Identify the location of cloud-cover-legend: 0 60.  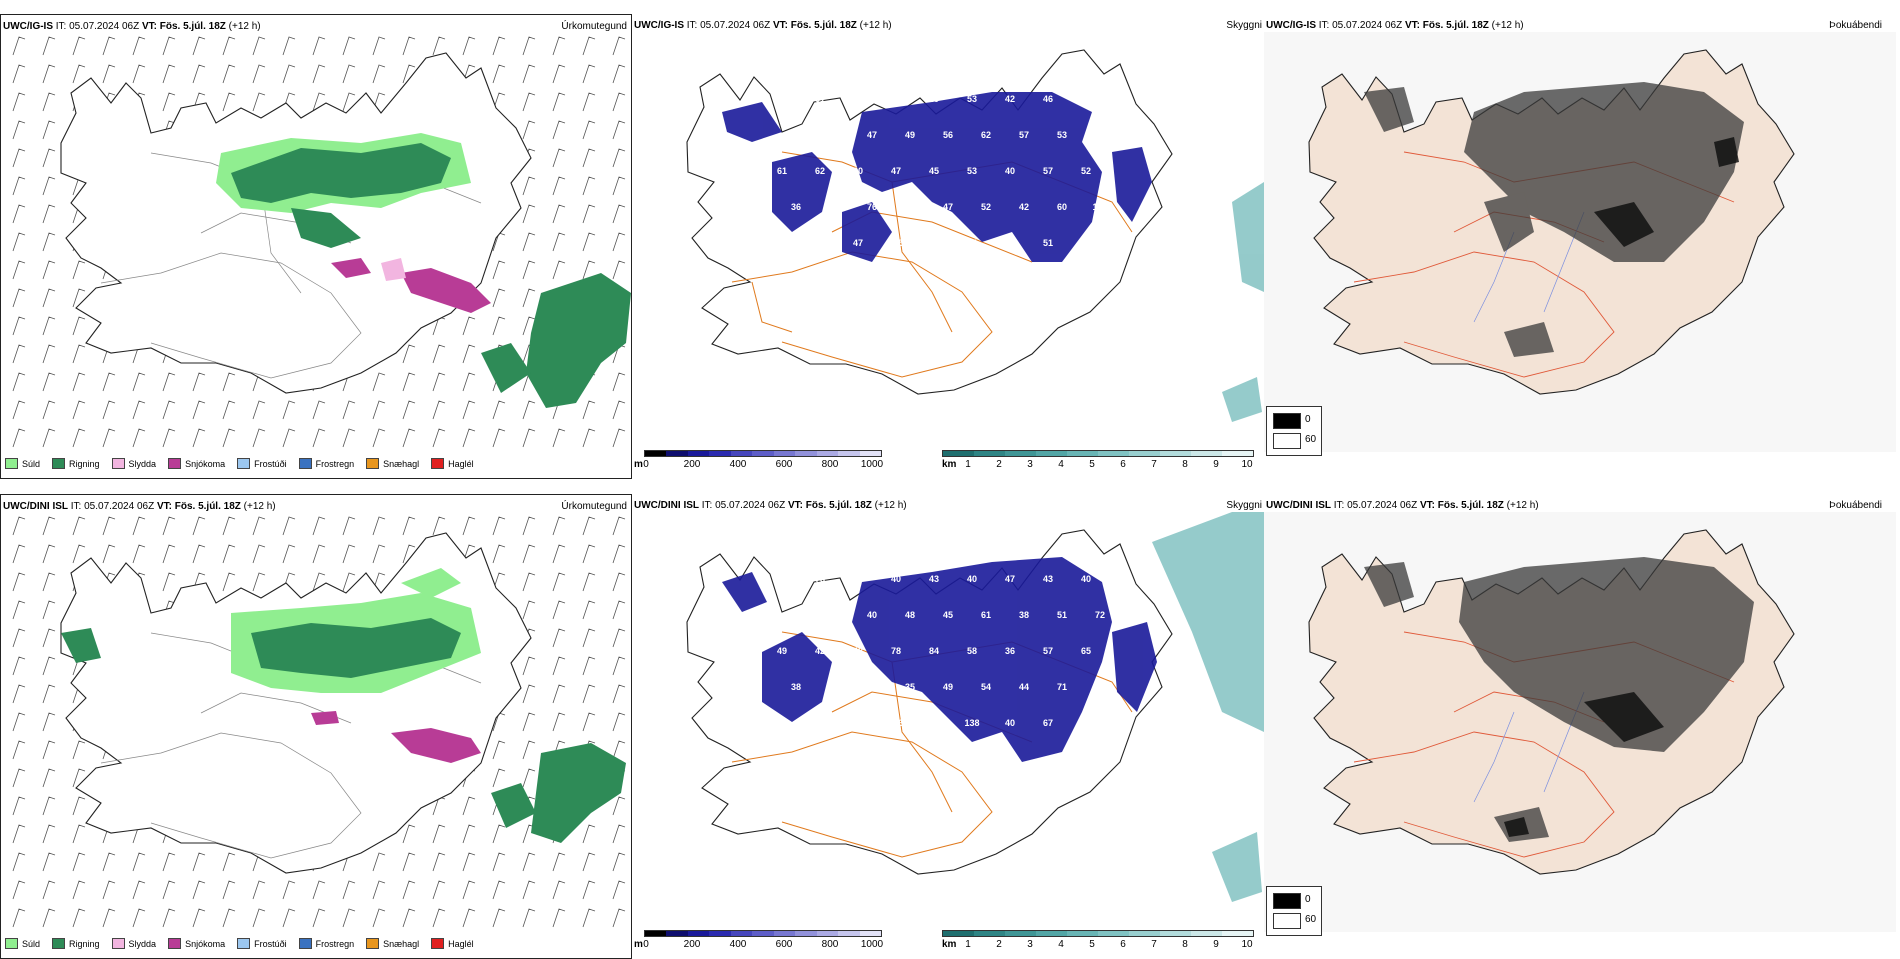
(1294, 911).